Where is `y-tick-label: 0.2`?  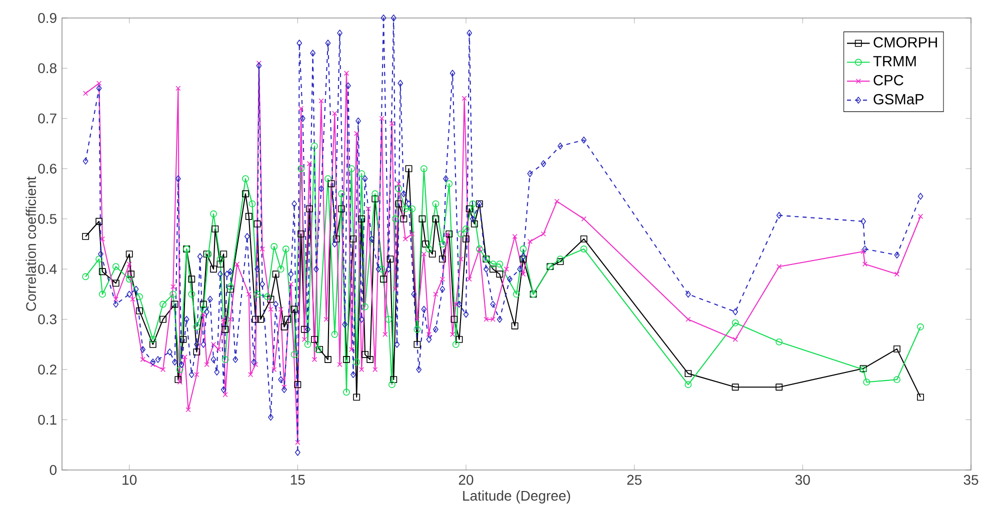
y-tick-label: 0.2 is located at coordinates (47, 369).